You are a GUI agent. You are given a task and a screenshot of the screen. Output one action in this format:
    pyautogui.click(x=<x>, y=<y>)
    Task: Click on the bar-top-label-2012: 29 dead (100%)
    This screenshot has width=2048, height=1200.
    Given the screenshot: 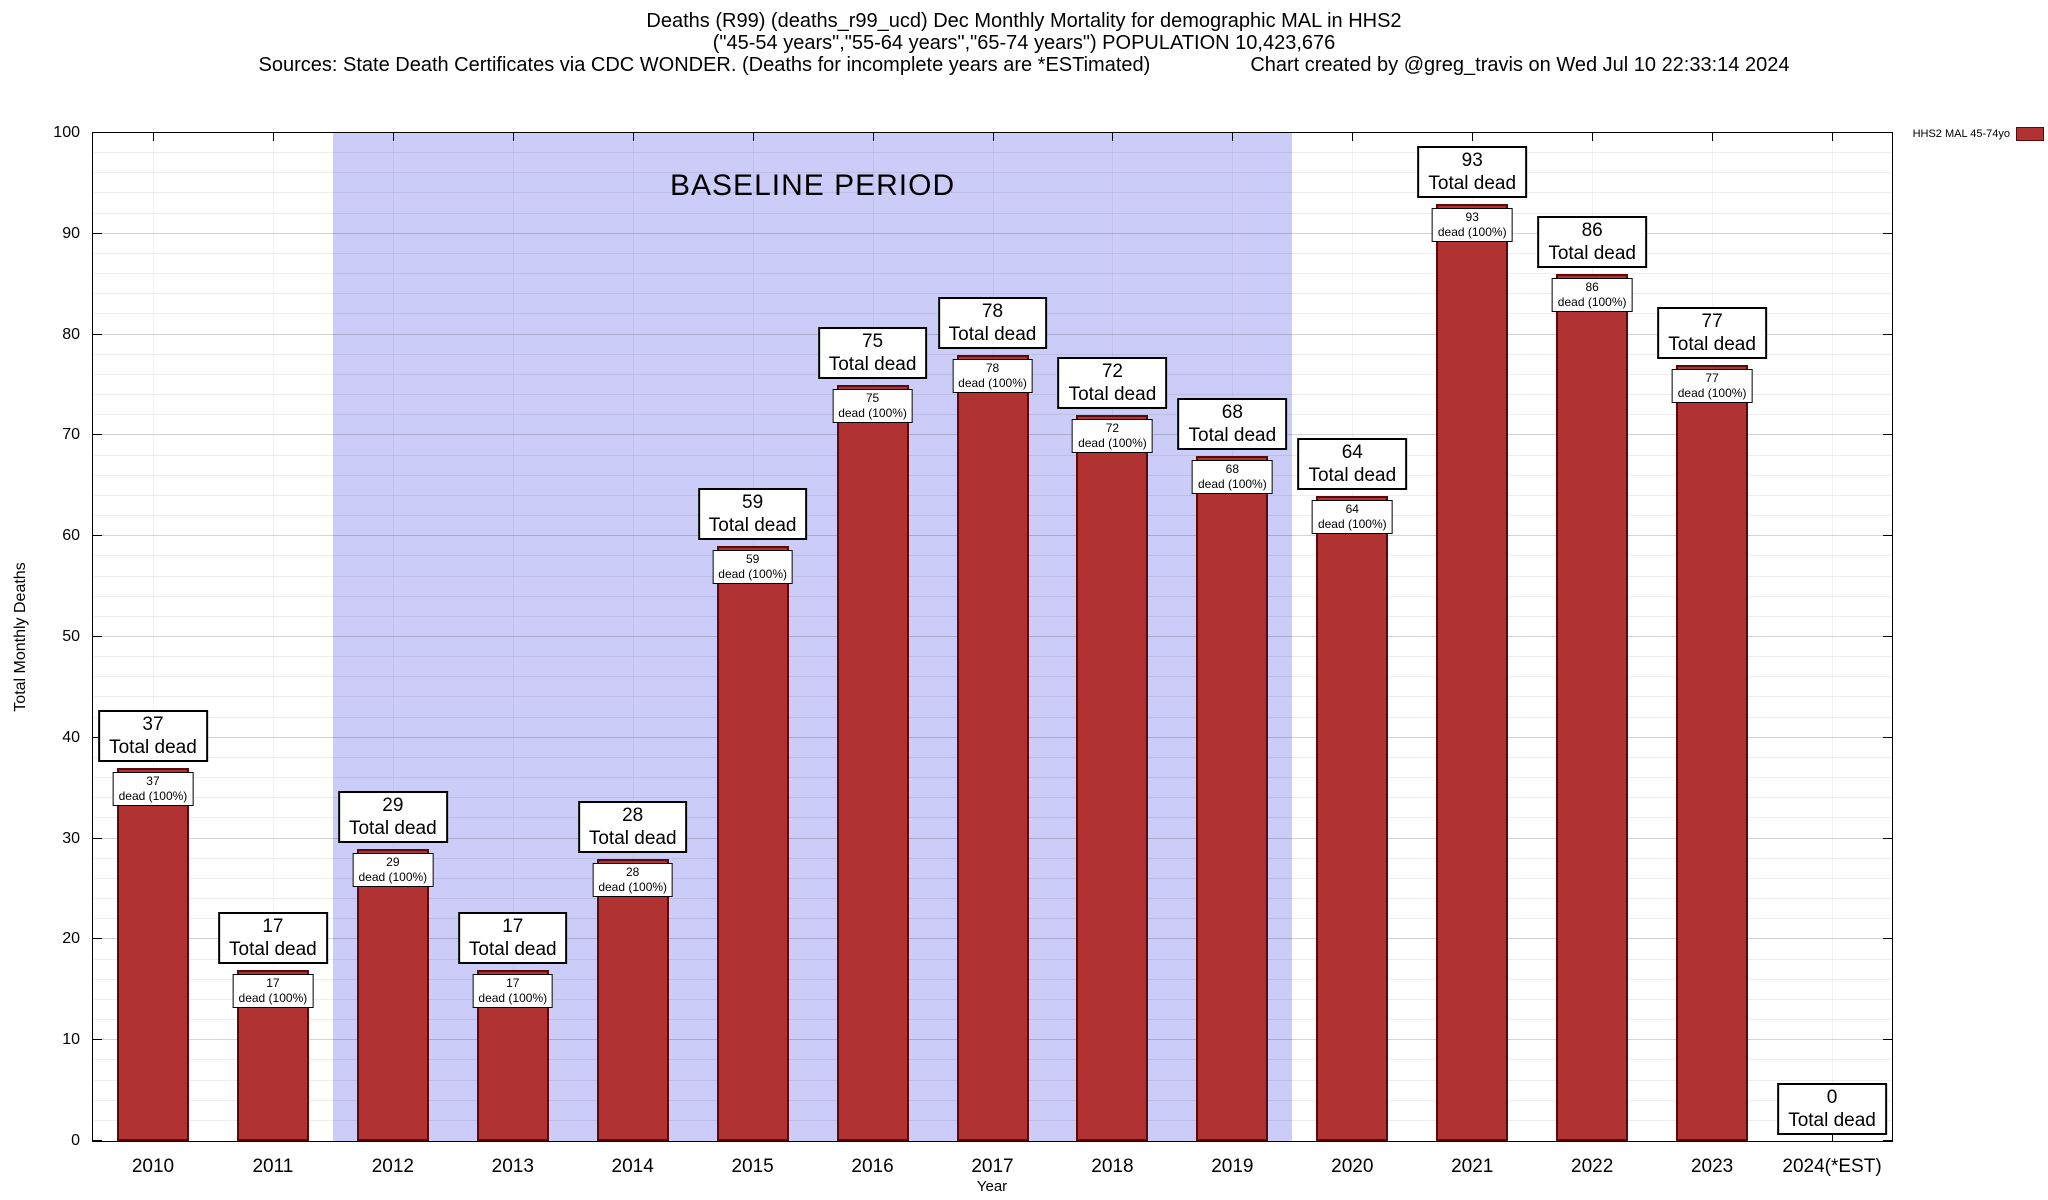 What is the action you would take?
    pyautogui.click(x=393, y=869)
    